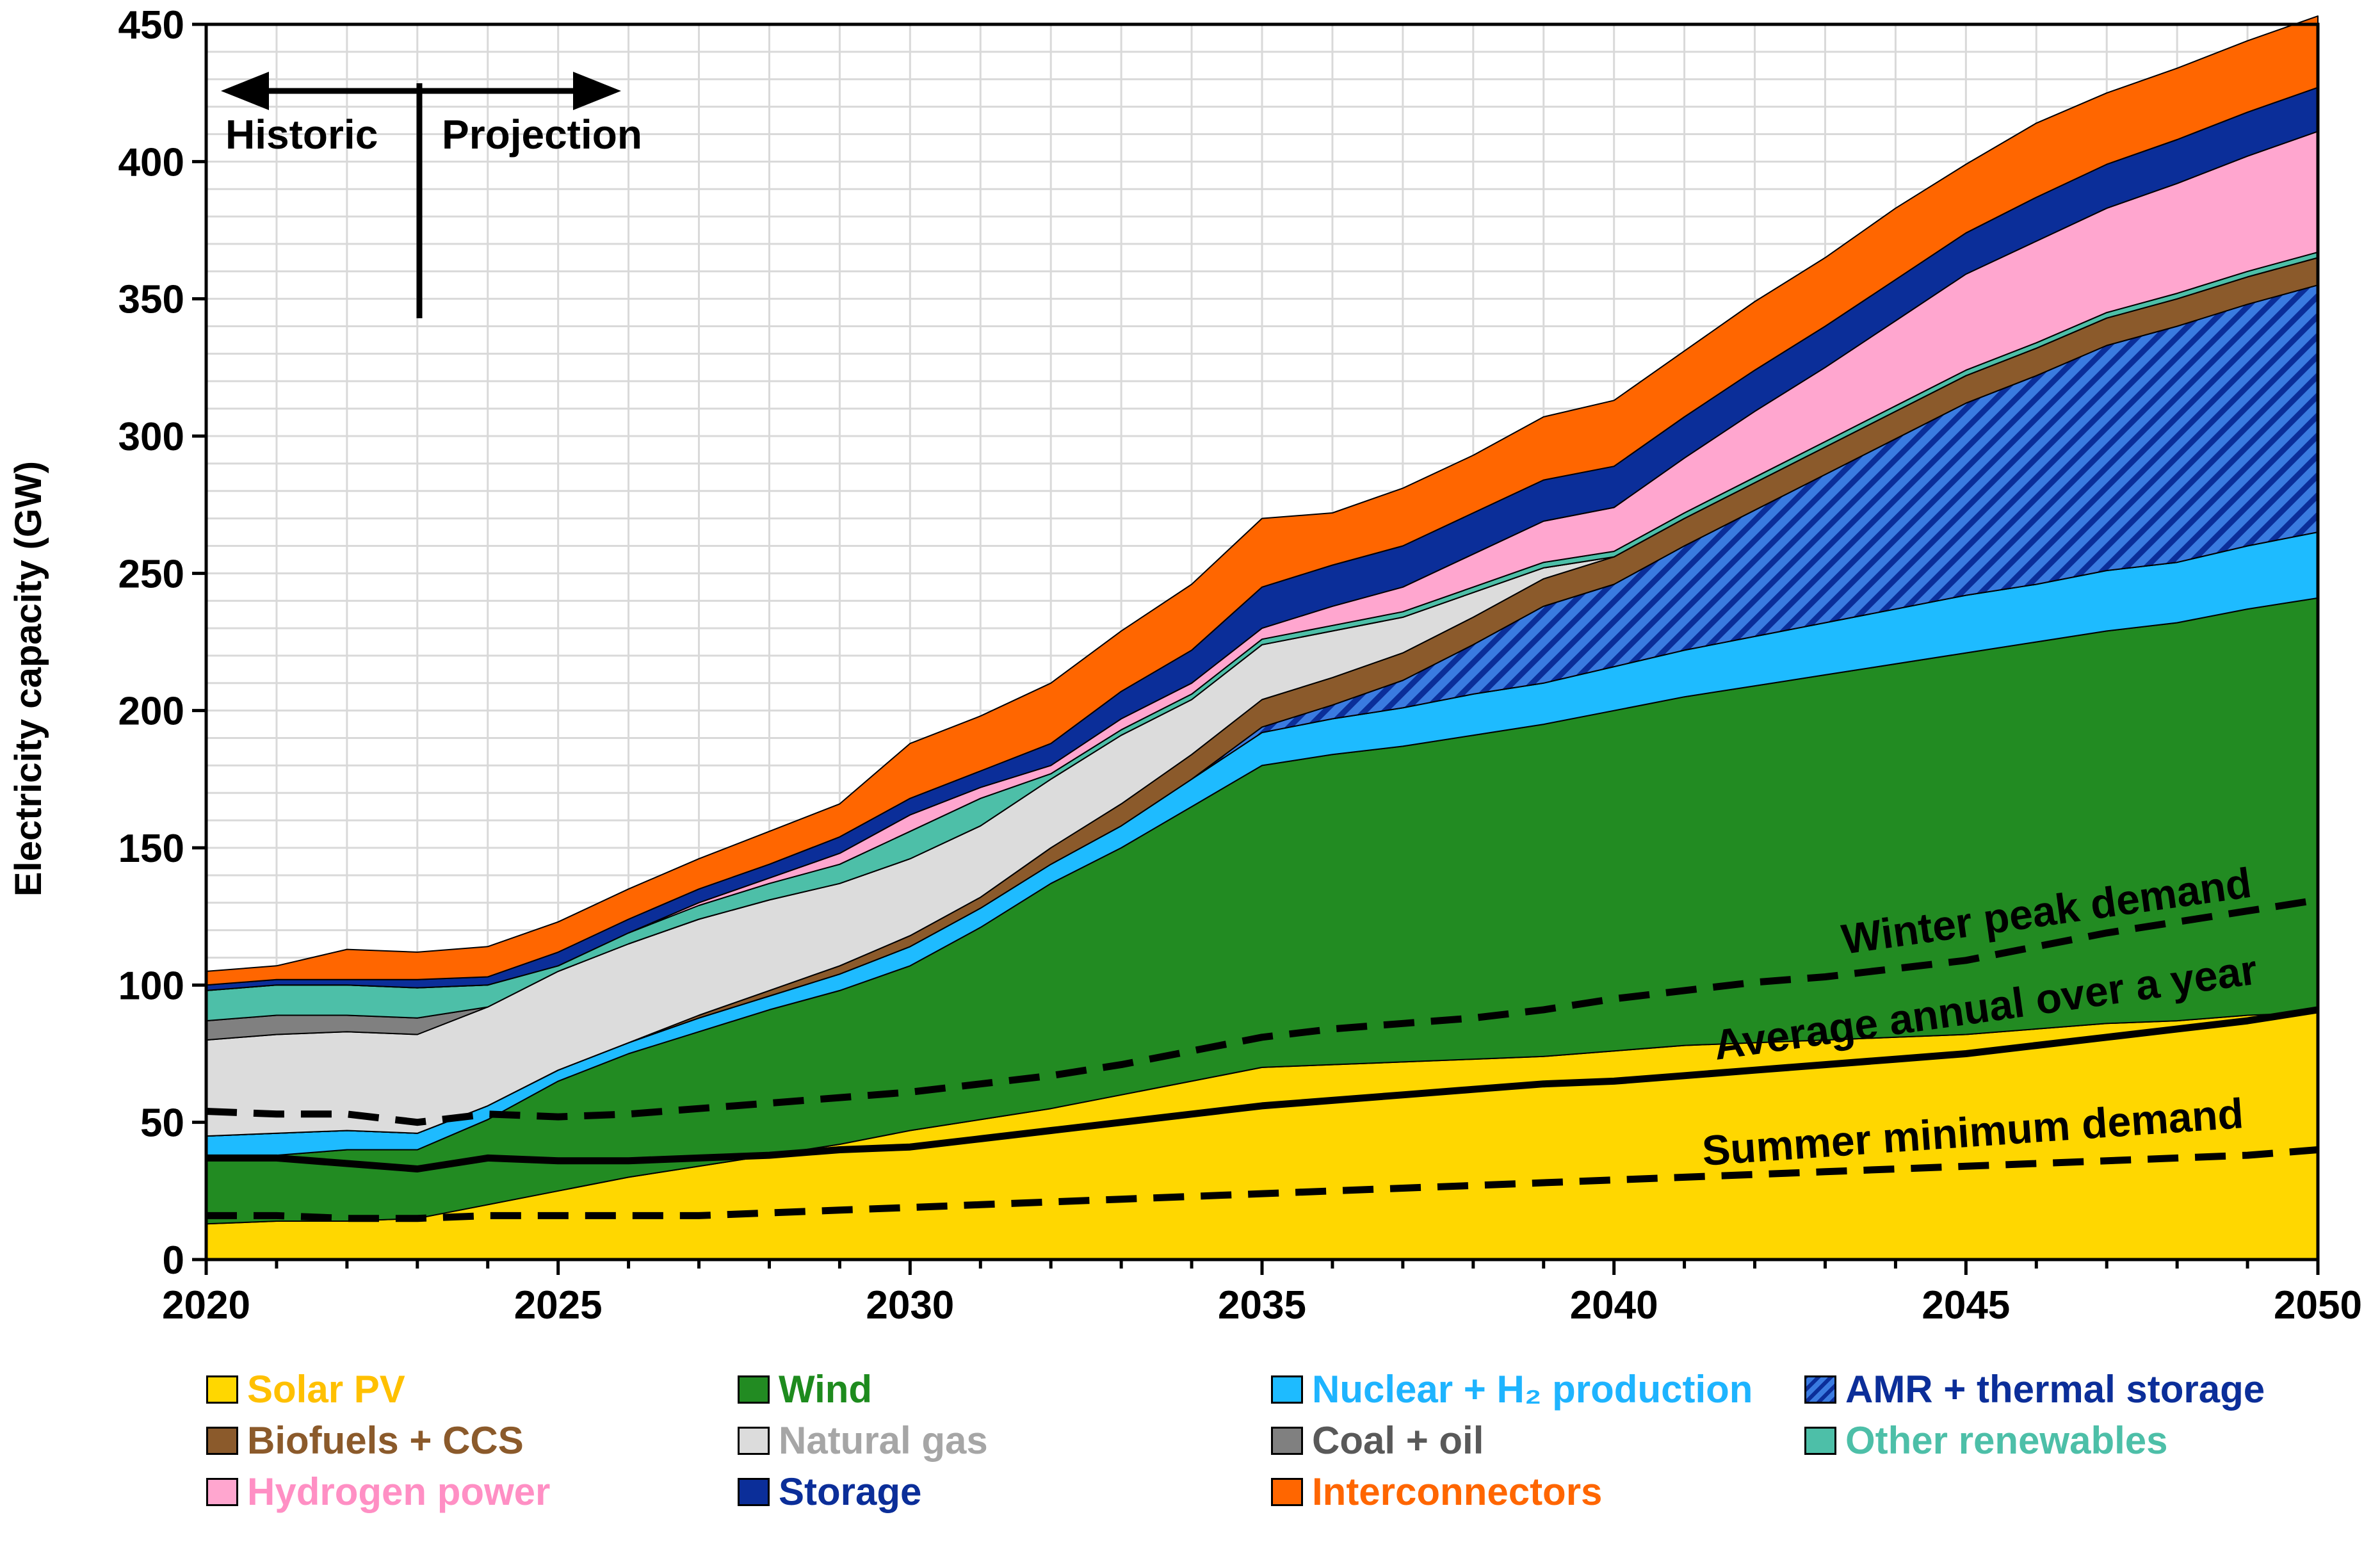 The width and height of the screenshot is (2380, 1549). I want to click on y-tick-label: 0, so click(173, 1260).